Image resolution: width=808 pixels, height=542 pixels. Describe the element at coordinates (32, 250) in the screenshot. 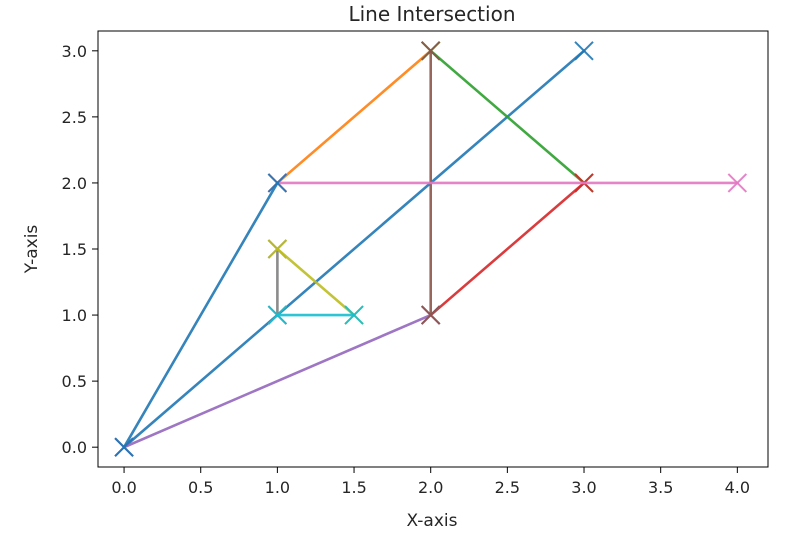

I see `y-axis-label: Y-axis` at that location.